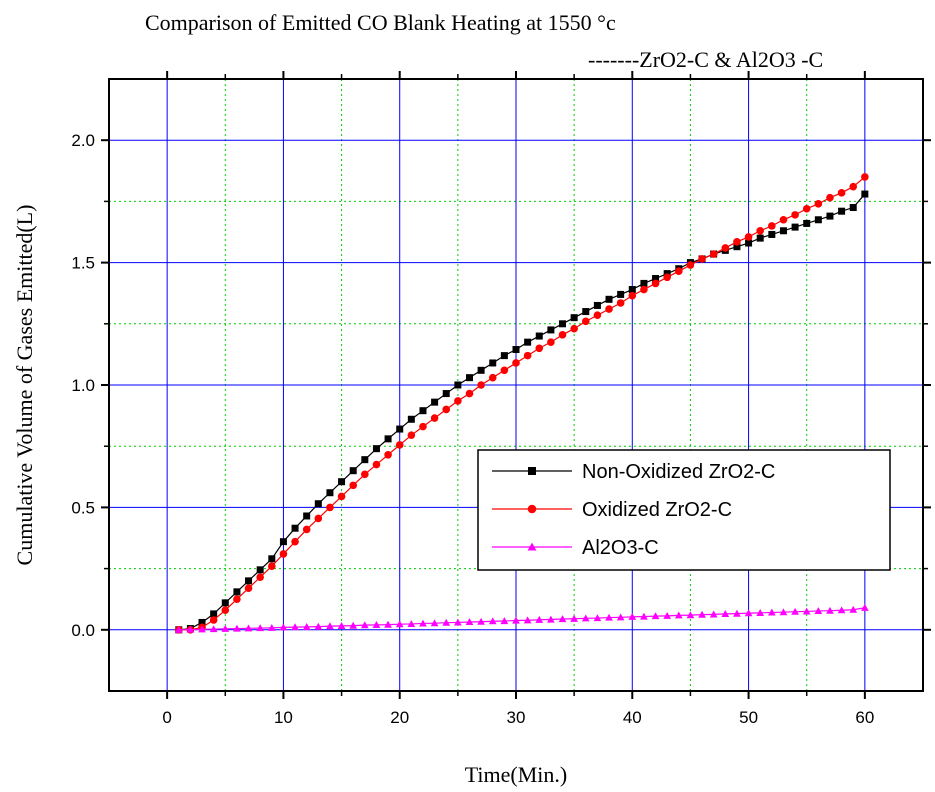 This screenshot has width=935, height=792. I want to click on x-axis-title: Time(Min.), so click(516, 774).